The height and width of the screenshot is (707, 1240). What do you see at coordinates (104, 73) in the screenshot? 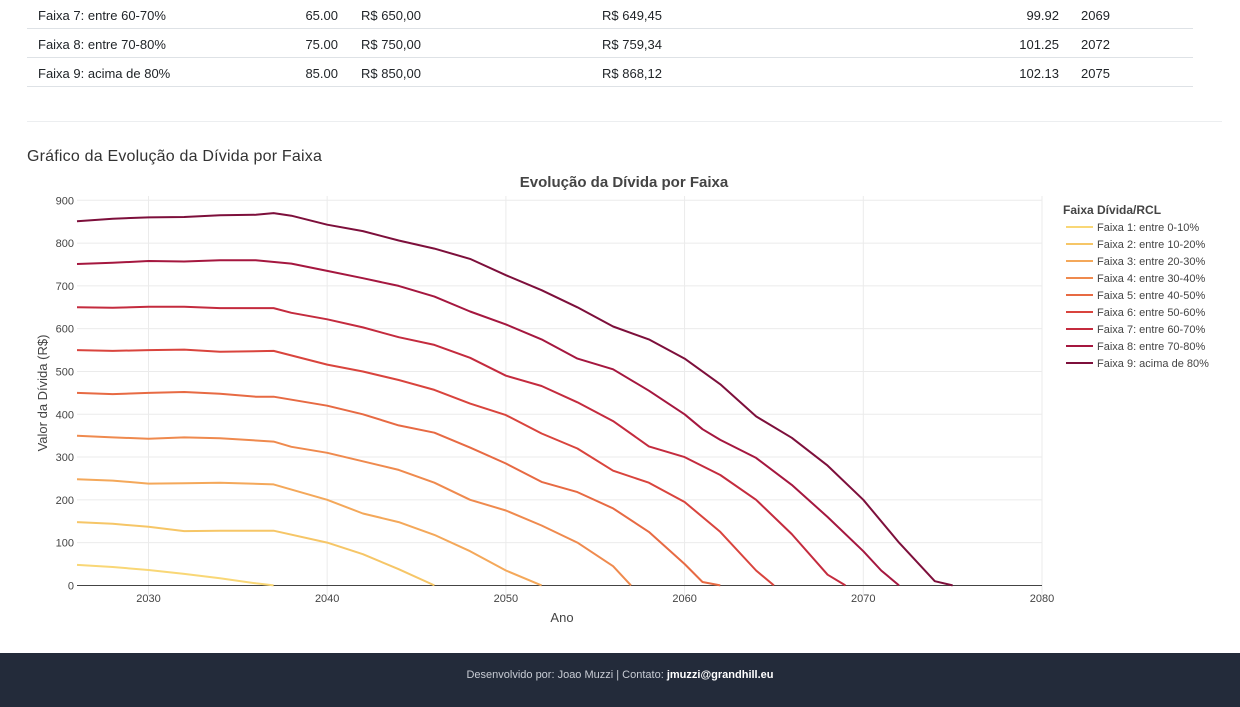
I see `cell-faixa: Faixa 9: acima de 80%` at bounding box center [104, 73].